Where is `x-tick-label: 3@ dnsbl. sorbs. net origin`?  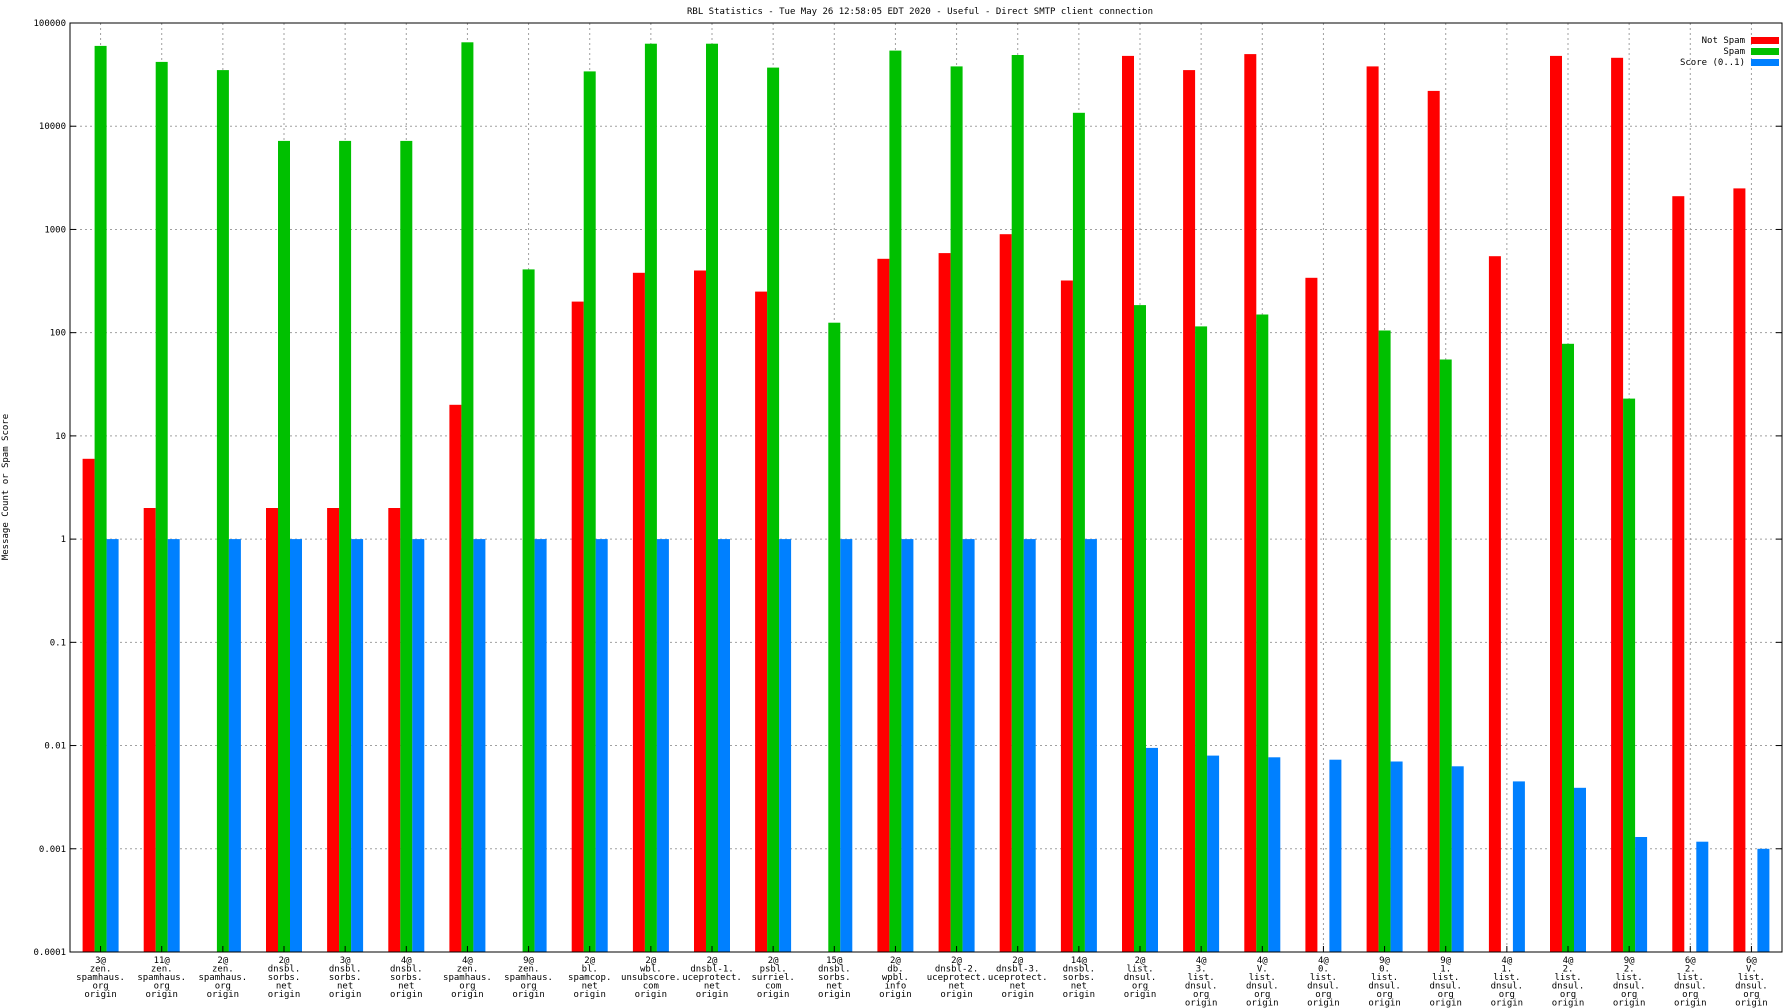 x-tick-label: 3@ dnsbl. sorbs. net origin is located at coordinates (345, 978).